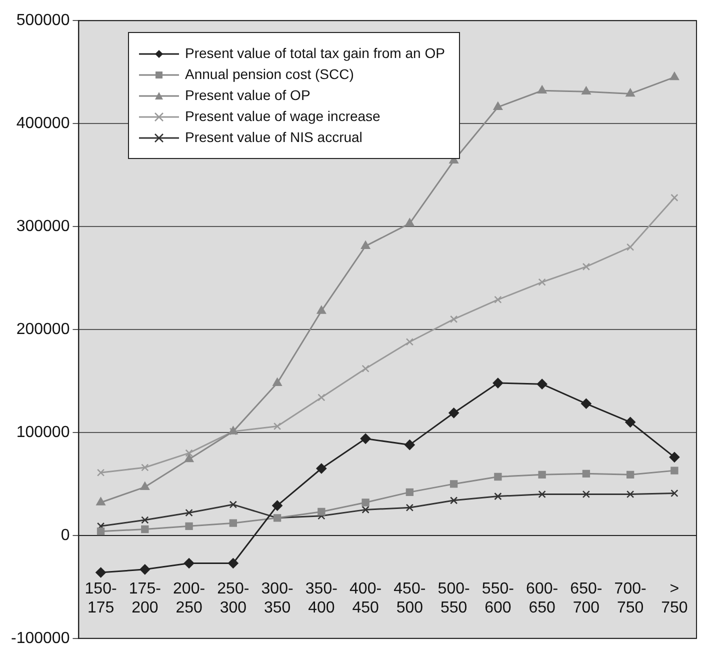 The height and width of the screenshot is (651, 724). I want to click on y-tick-label: -100000, so click(40, 638).